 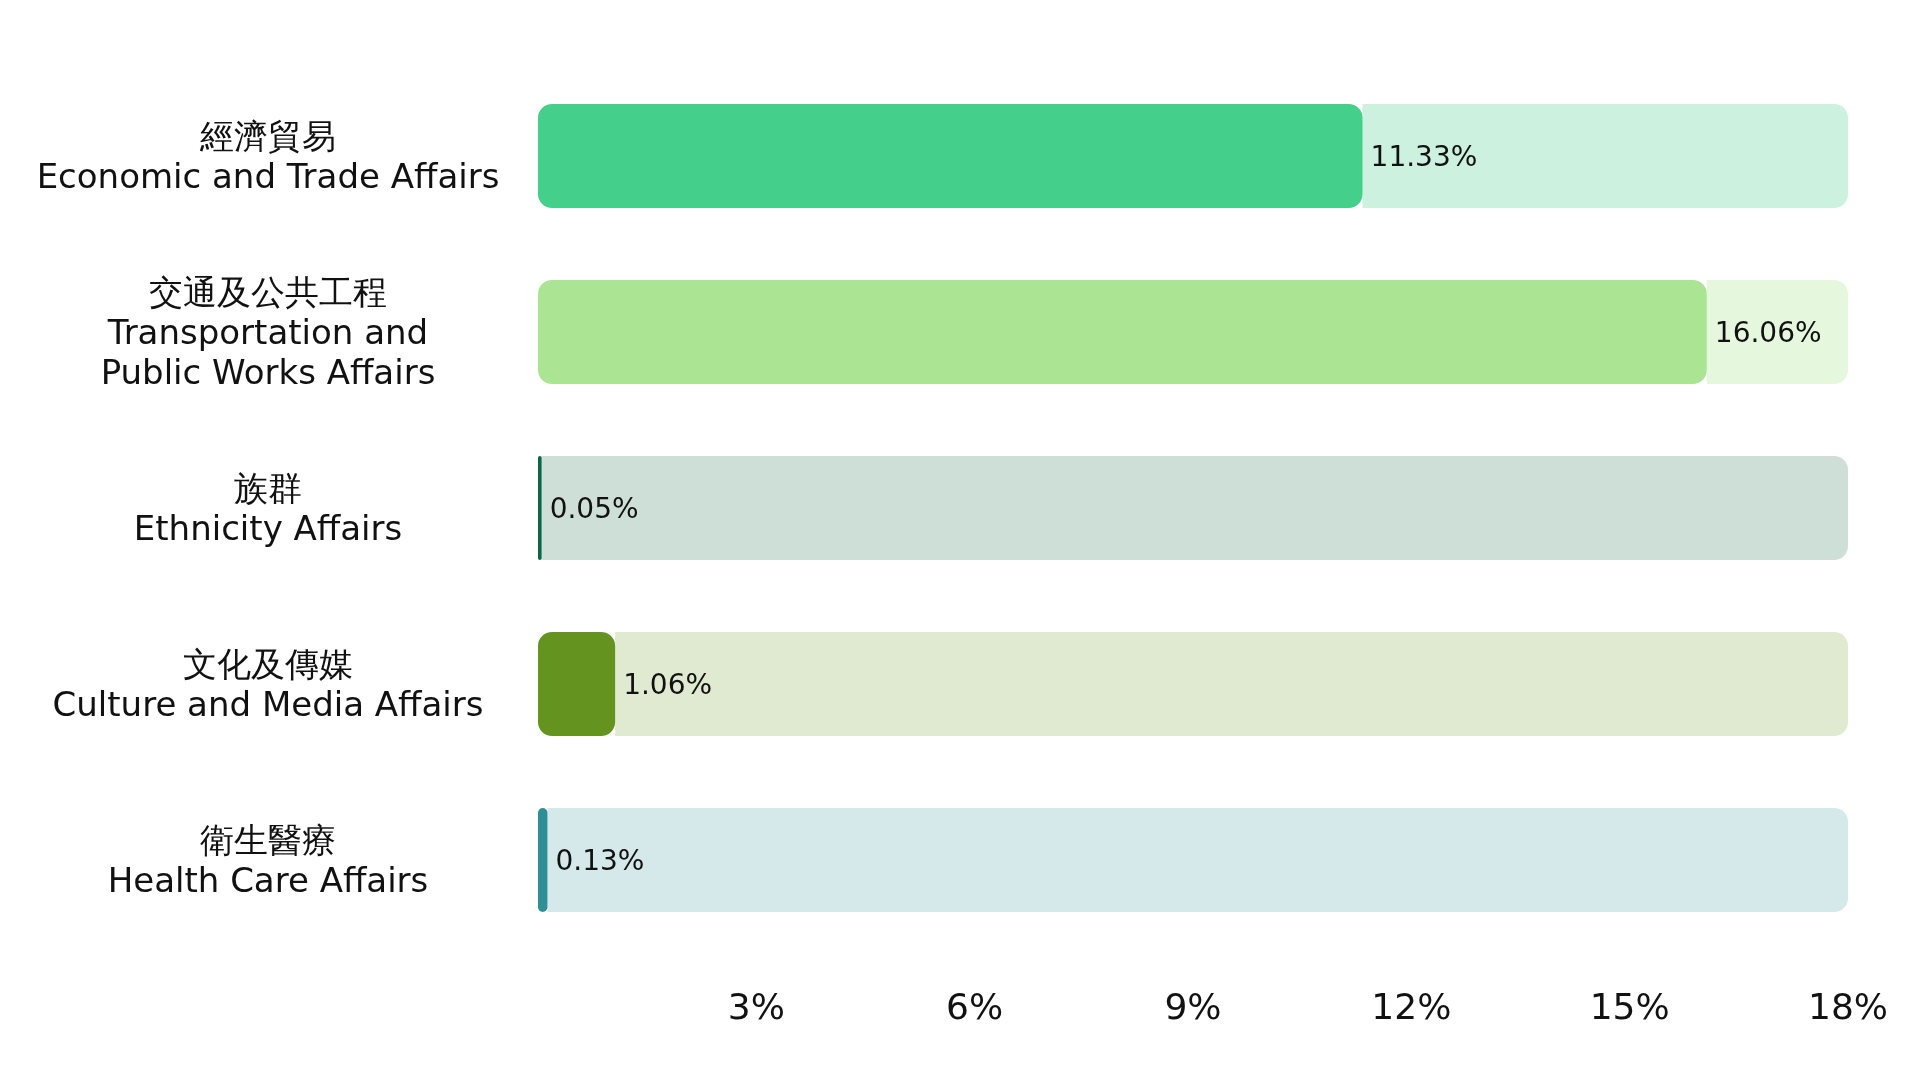 What do you see at coordinates (1768, 332) in the screenshot?
I see `data-label: 16.06%` at bounding box center [1768, 332].